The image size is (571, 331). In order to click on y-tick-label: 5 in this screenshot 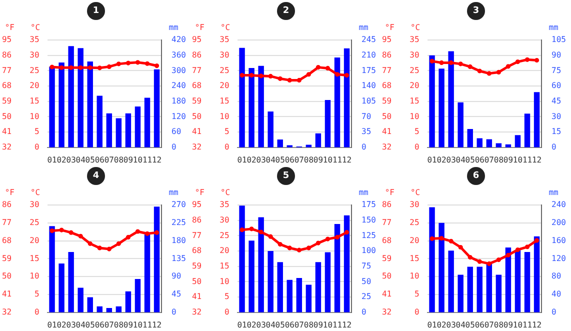, I will do `click(37, 294)`.